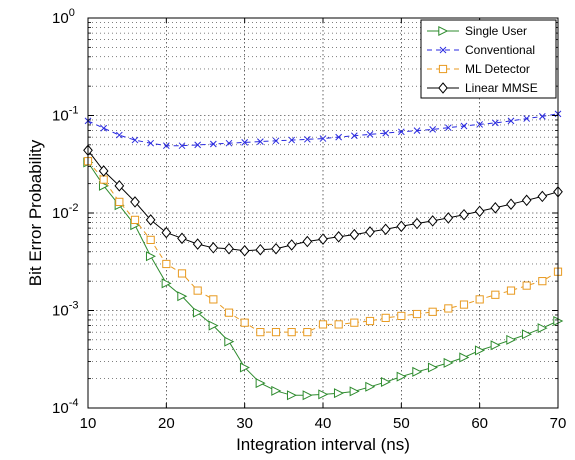 The height and width of the screenshot is (460, 575). Describe the element at coordinates (323, 423) in the screenshot. I see `x-tick-label: 40` at that location.